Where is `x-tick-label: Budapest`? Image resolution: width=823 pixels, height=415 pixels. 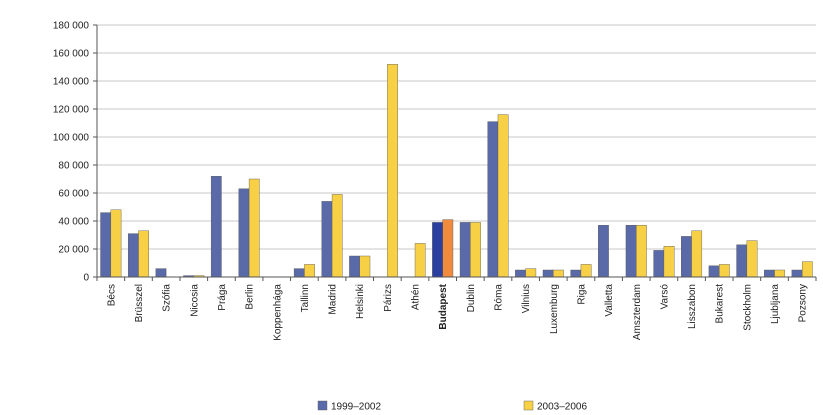 x-tick-label: Budapest is located at coordinates (443, 306).